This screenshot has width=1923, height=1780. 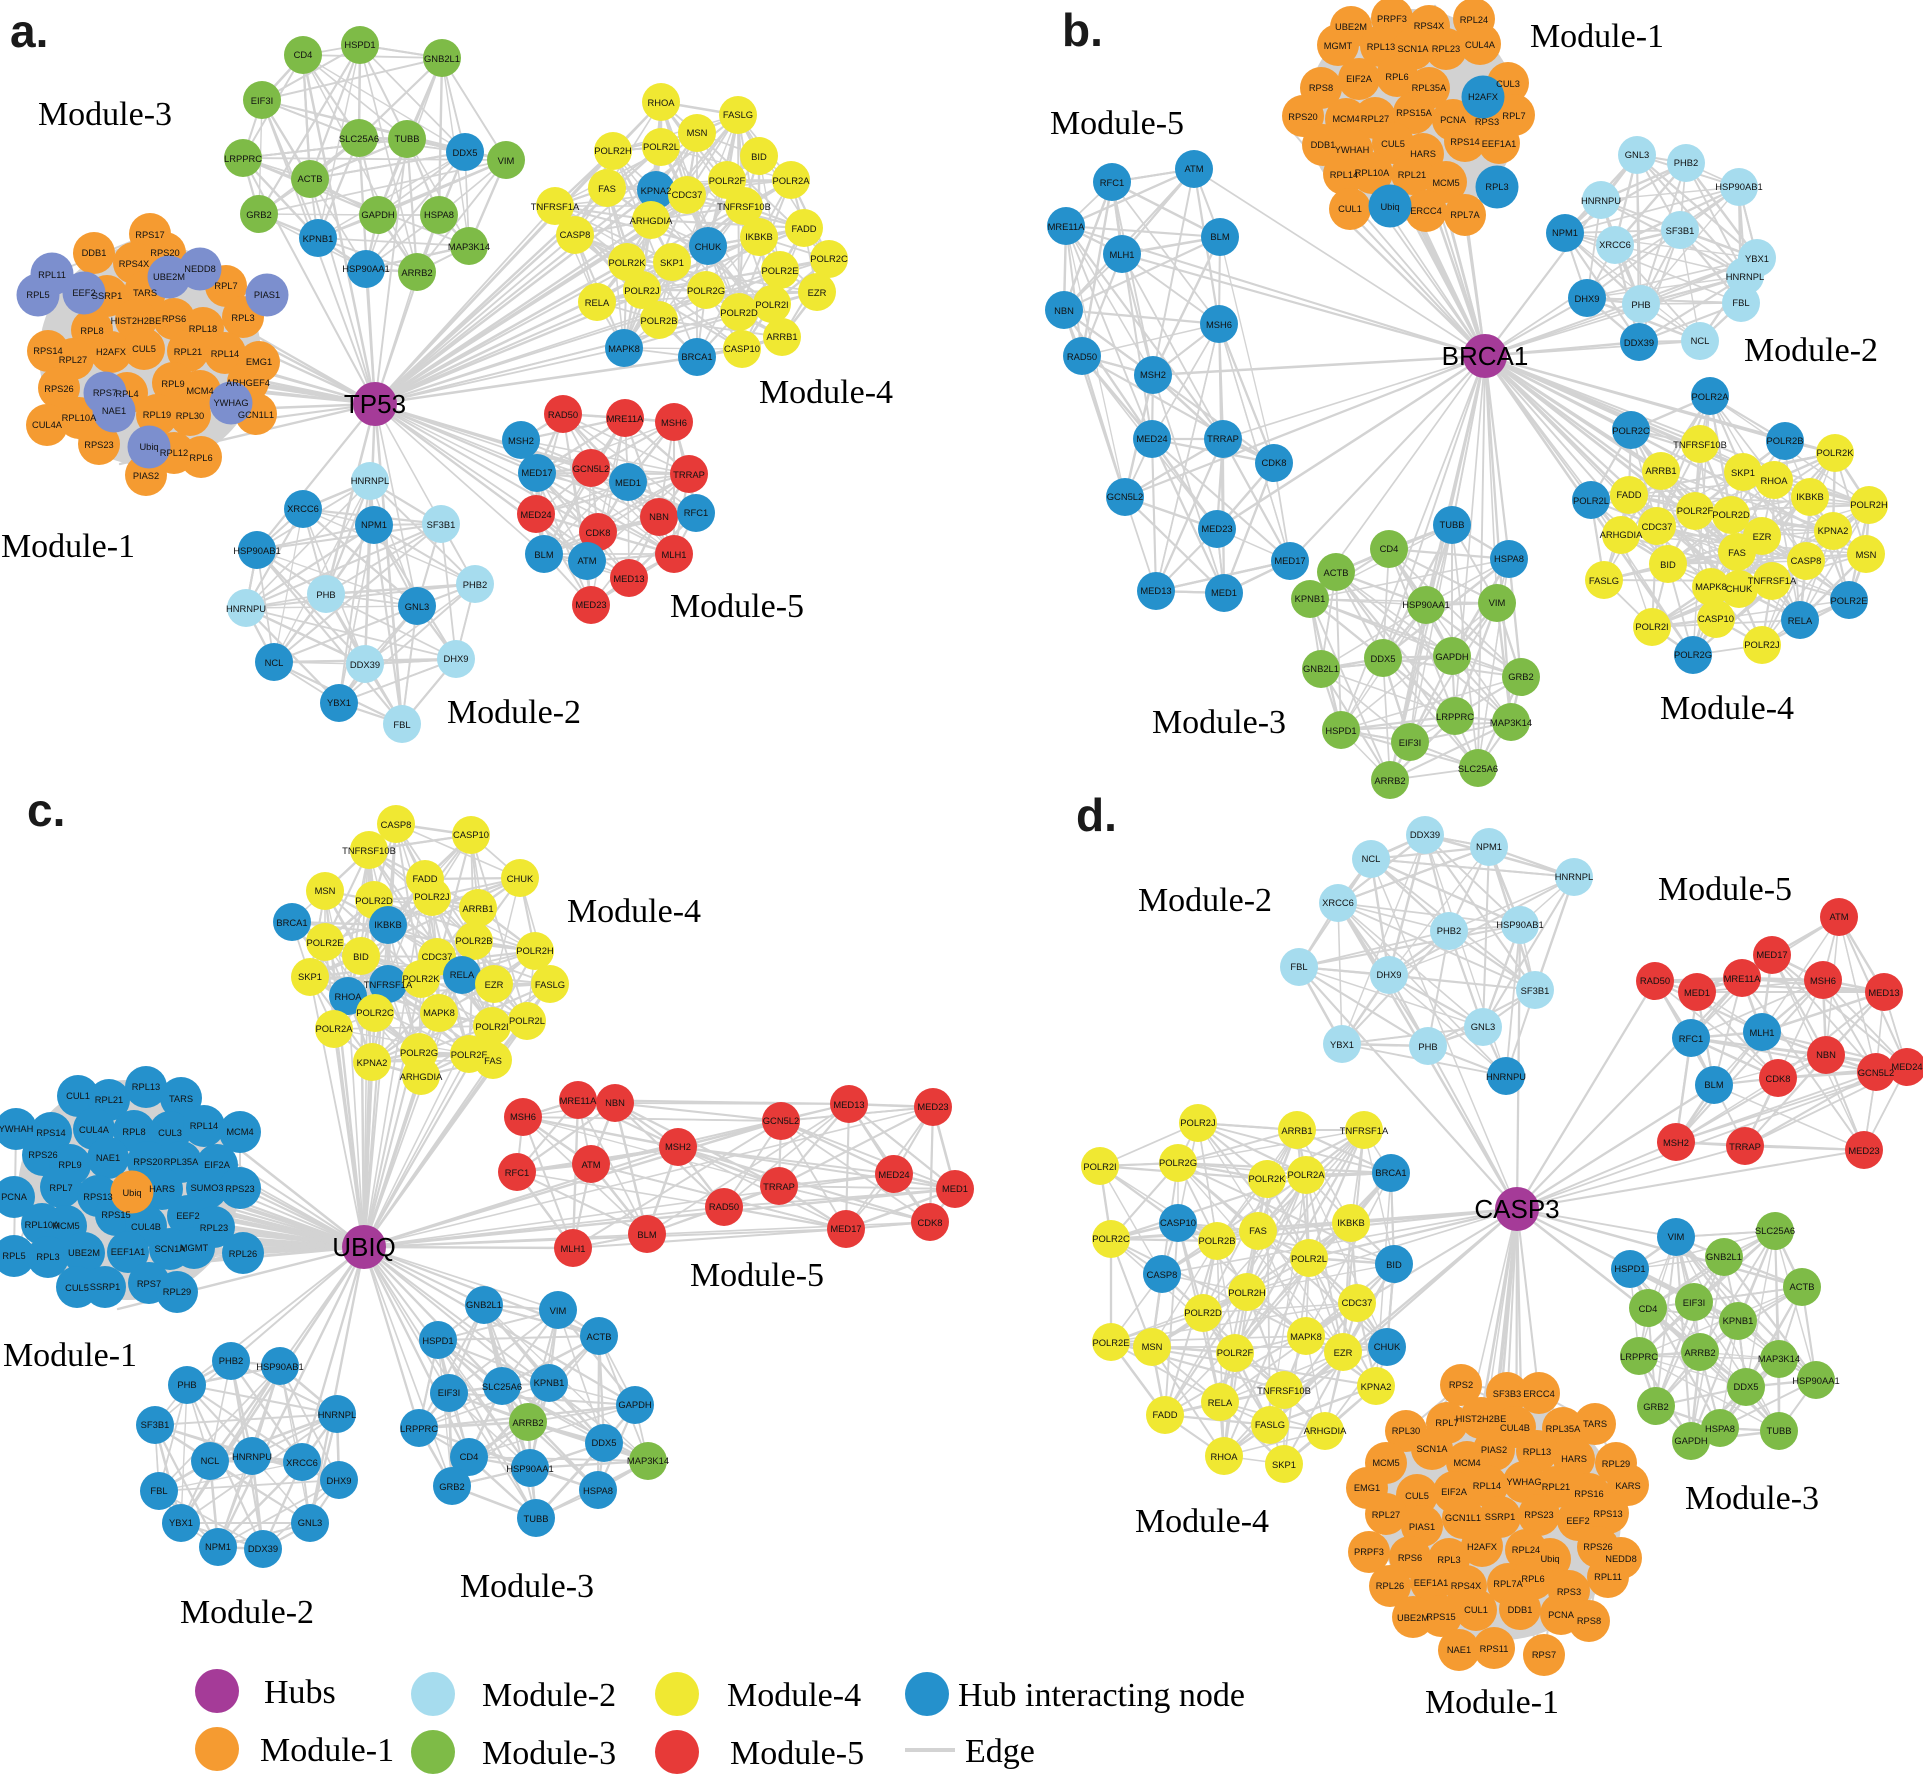 What do you see at coordinates (365, 664) in the screenshot?
I see `svg-text: DDX39` at bounding box center [365, 664].